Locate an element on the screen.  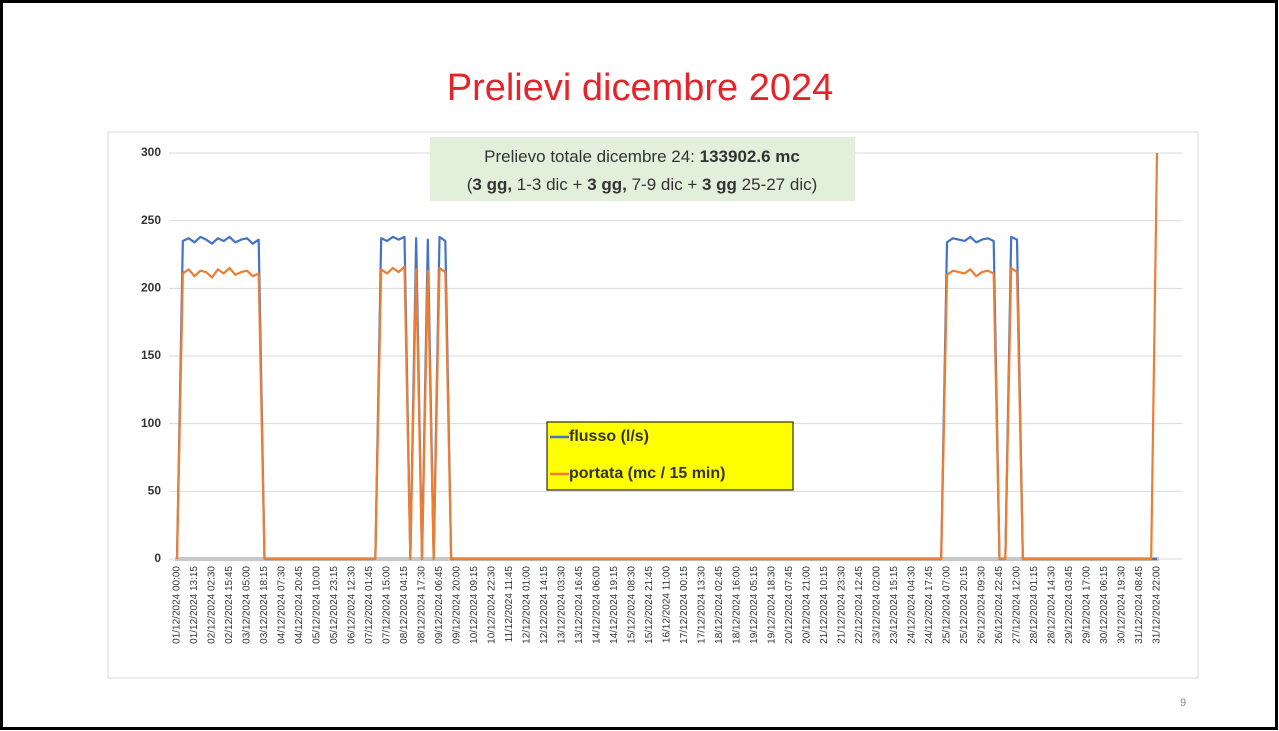
x-tick-label: 14/12/2024 19:15 is located at coordinates (614, 605).